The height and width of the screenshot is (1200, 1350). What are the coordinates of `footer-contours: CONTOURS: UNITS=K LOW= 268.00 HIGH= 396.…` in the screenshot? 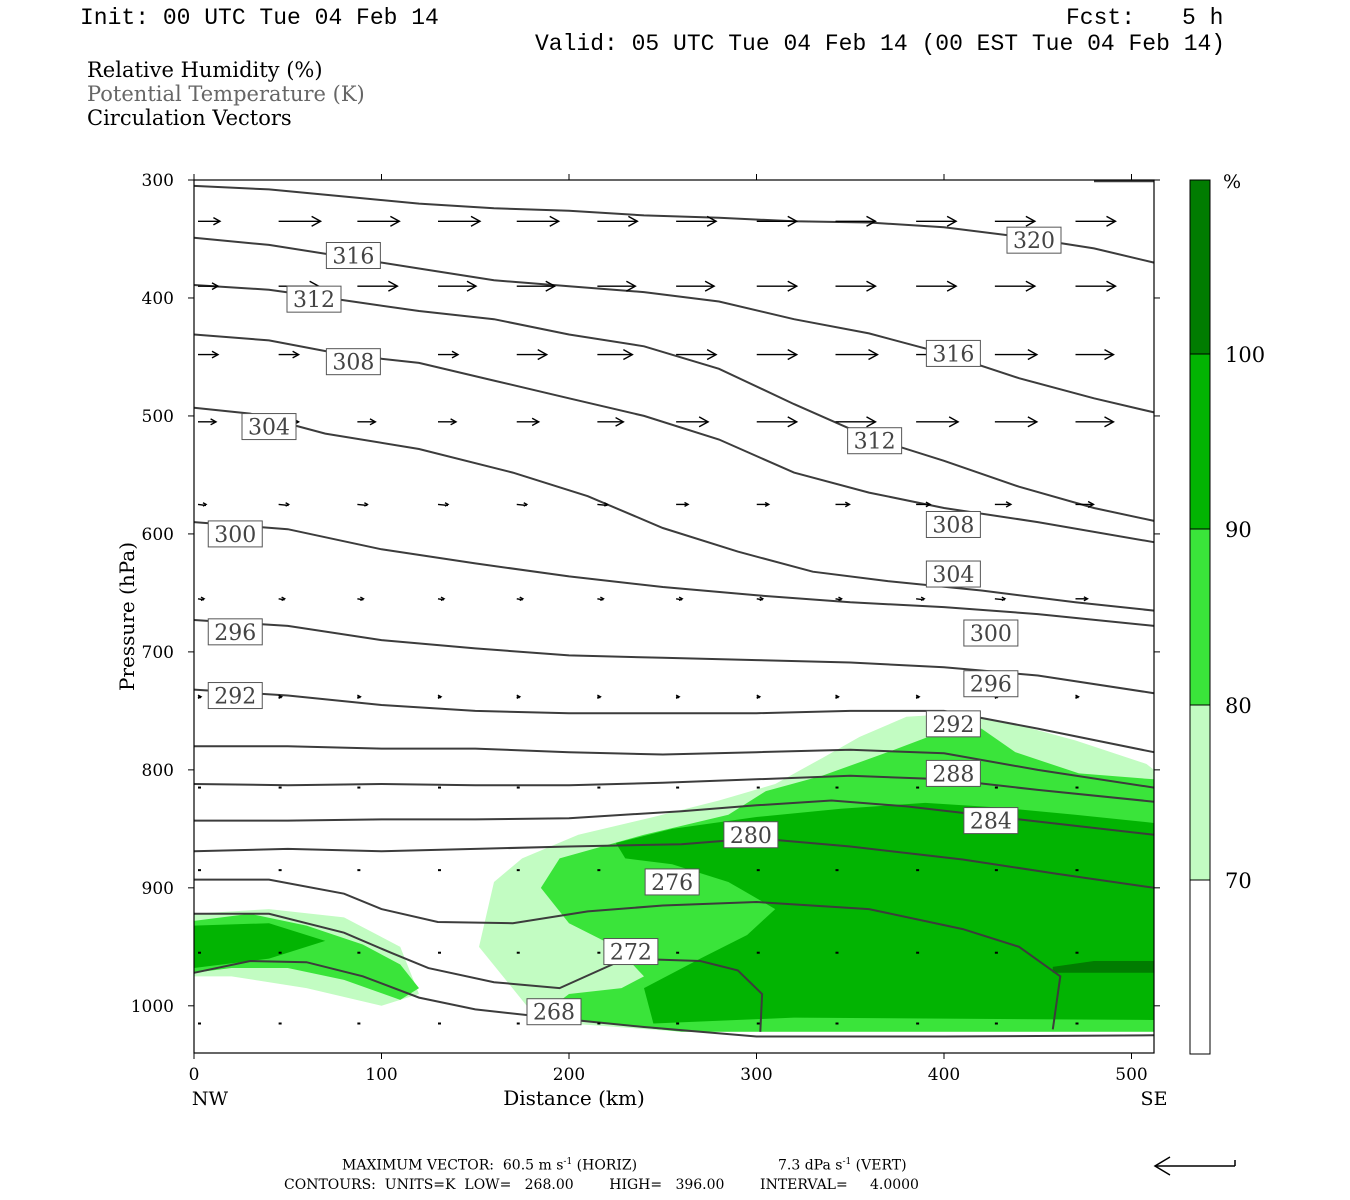 It's located at (601, 1185).